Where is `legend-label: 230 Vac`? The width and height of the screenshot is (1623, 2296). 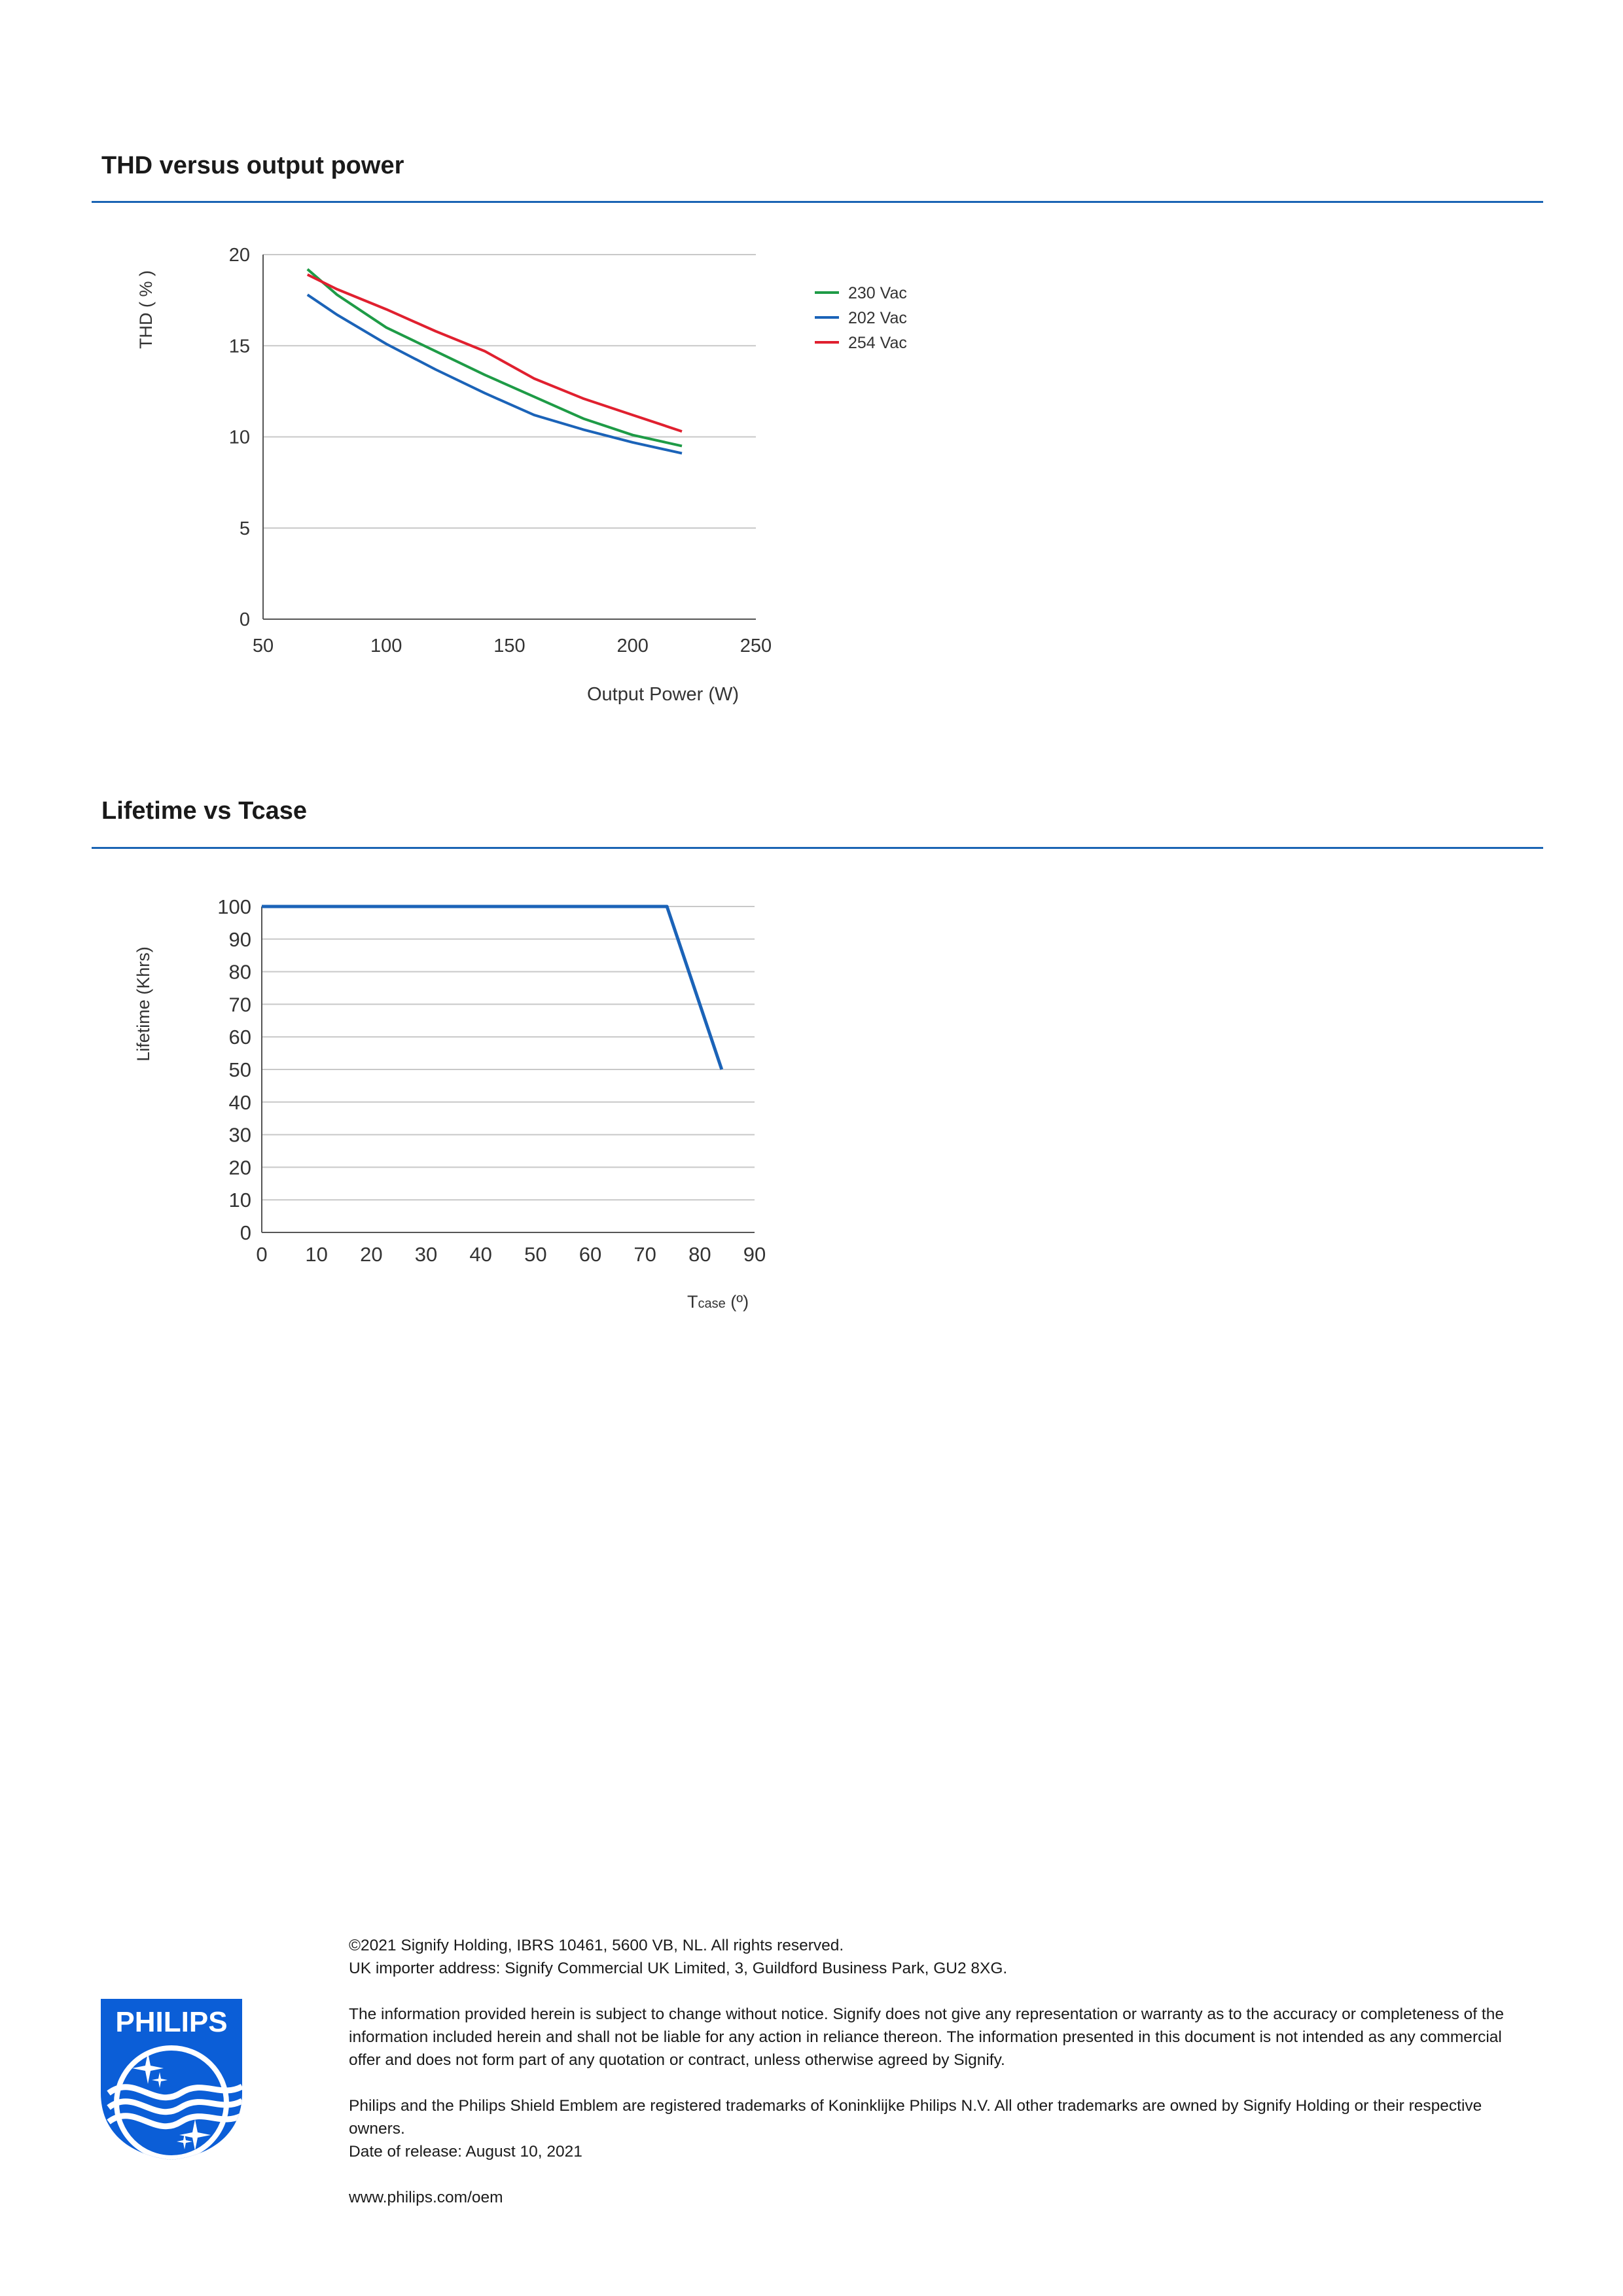 legend-label: 230 Vac is located at coordinates (877, 293).